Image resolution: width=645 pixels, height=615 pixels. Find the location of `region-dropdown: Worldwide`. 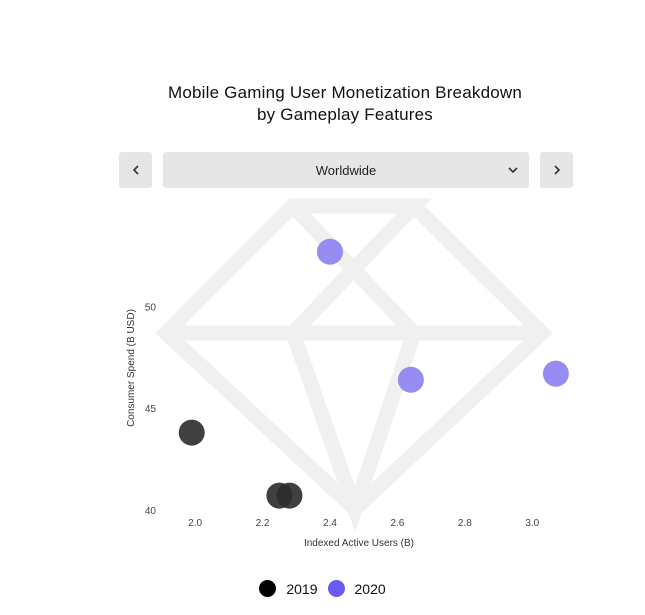

region-dropdown: Worldwide is located at coordinates (346, 170).